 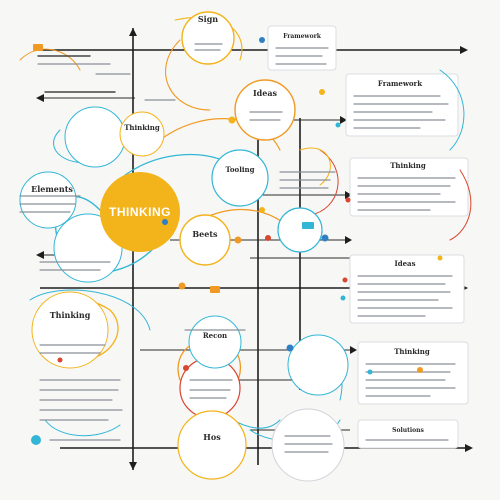 What do you see at coordinates (412, 351) in the screenshot?
I see `label-panel-4: Thinking` at bounding box center [412, 351].